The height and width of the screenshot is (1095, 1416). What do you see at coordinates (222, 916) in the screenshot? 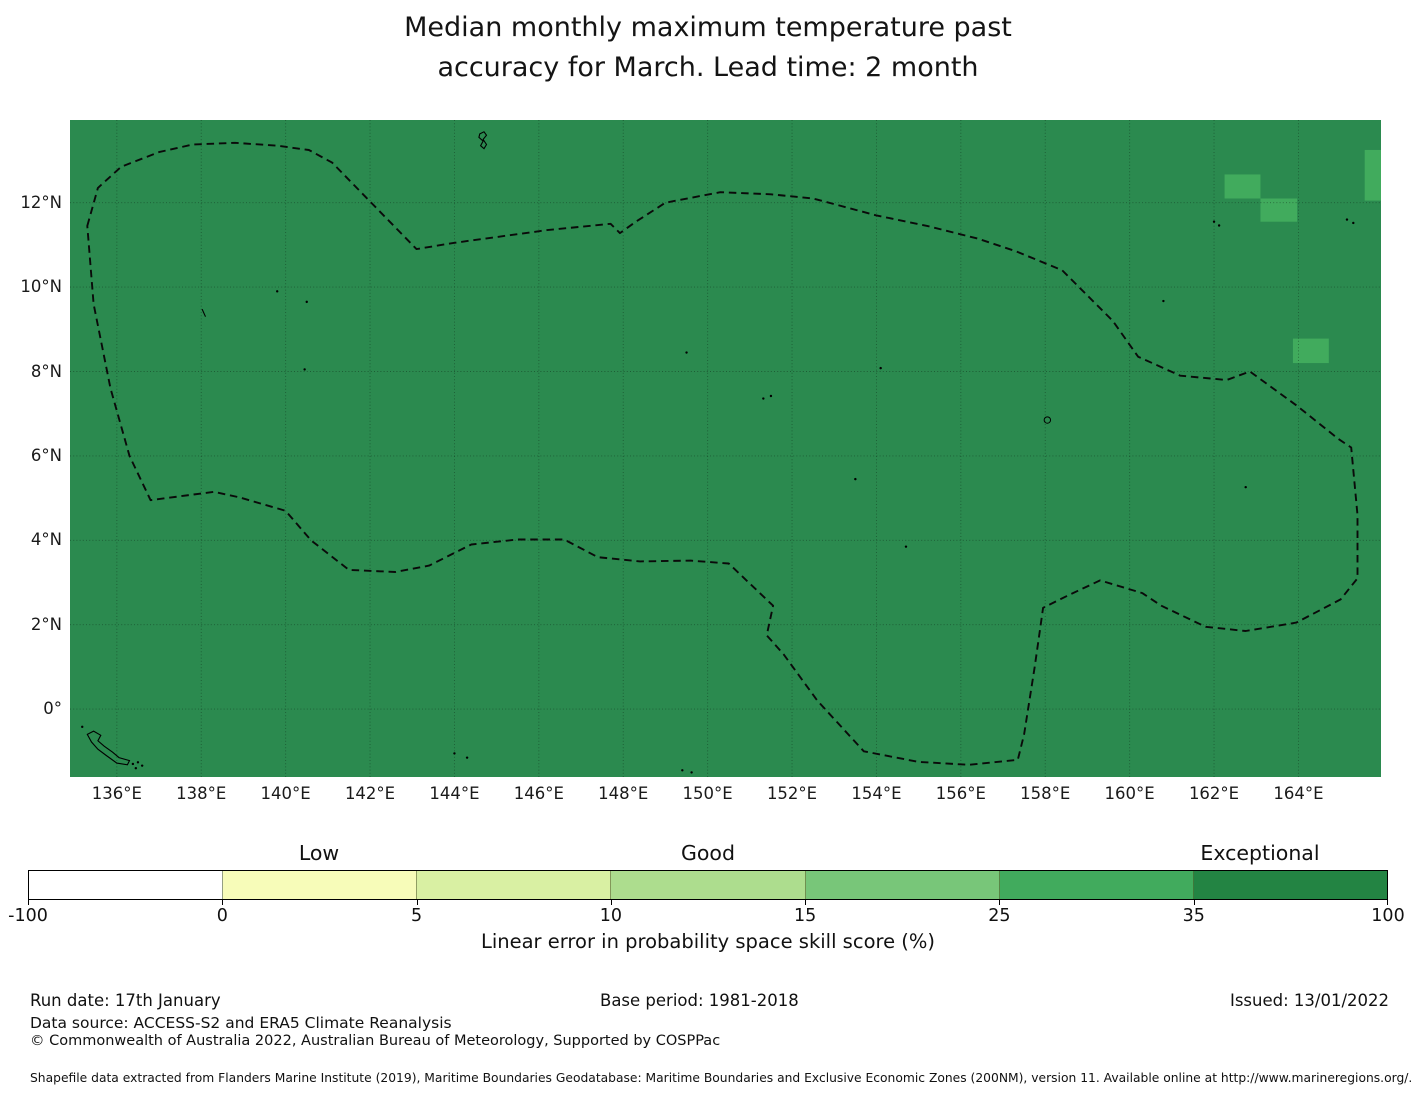
I see `colorbar-tick-label: 0` at bounding box center [222, 916].